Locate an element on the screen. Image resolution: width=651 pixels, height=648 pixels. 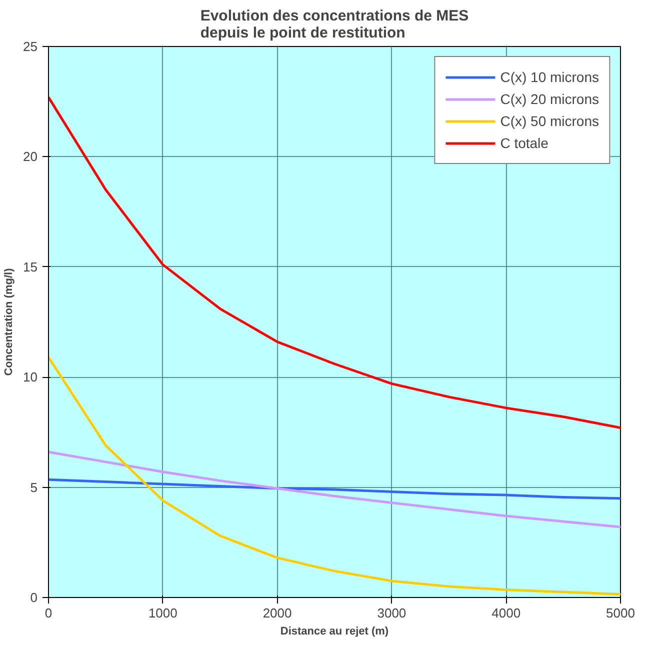
y-axis-title: Concentration (mg/l) is located at coordinates (9, 322).